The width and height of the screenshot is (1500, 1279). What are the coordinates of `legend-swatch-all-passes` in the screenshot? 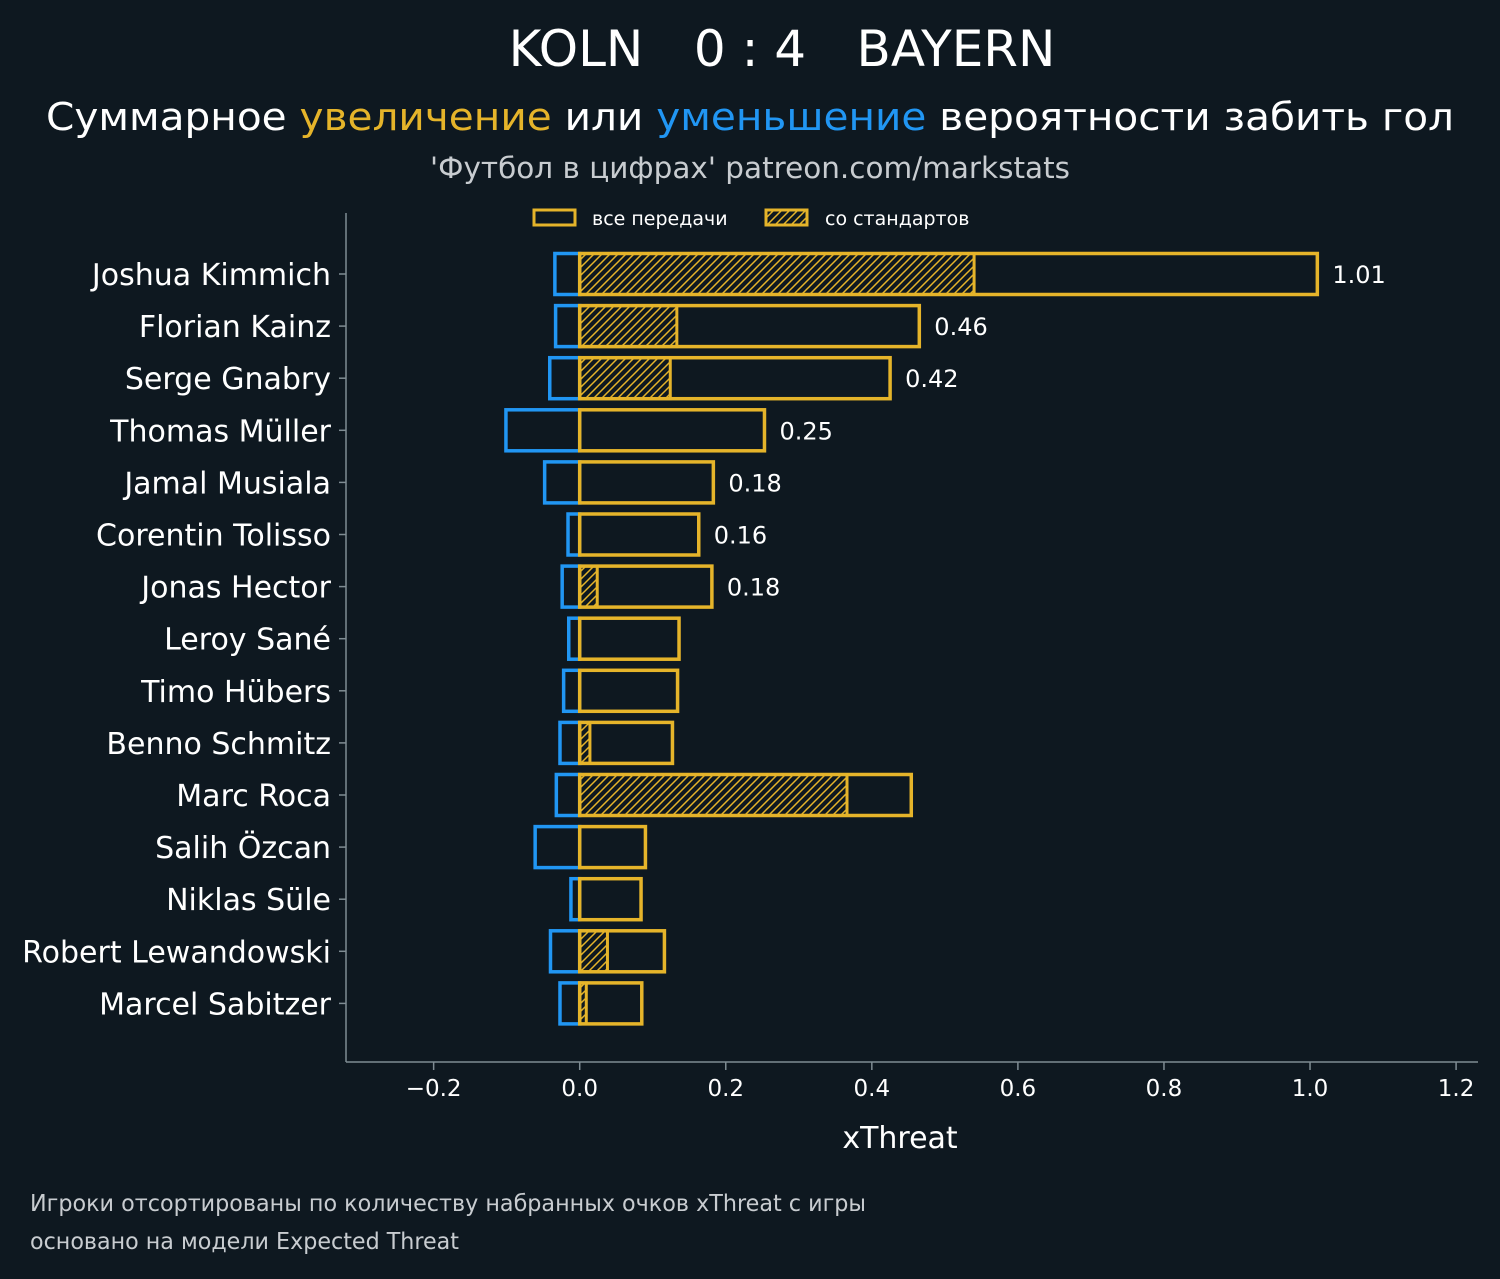 It's located at (554, 217).